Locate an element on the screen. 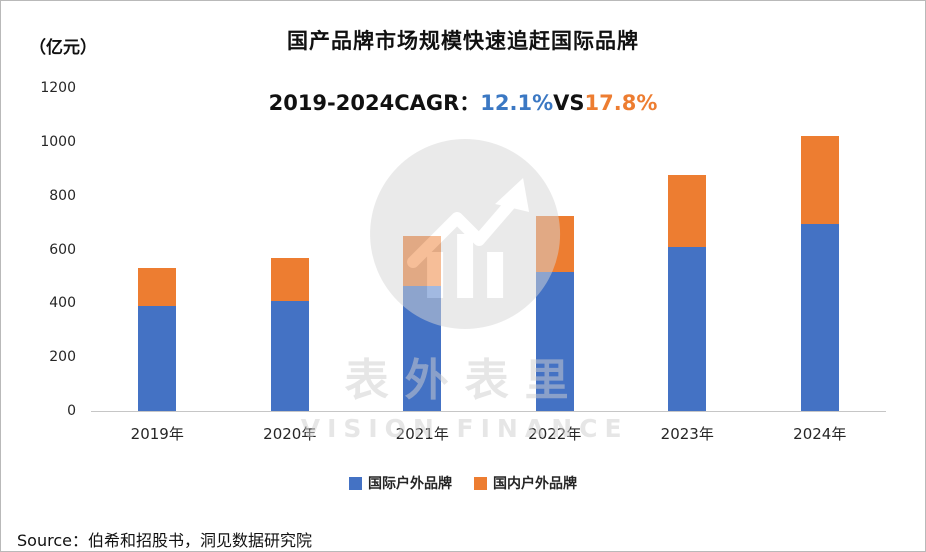  bar-slot: 2020年 is located at coordinates (290, 265).